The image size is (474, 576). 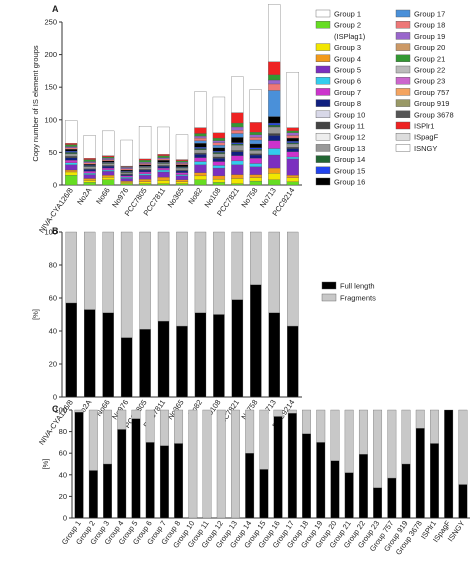 What do you see at coordinates (431, 103) in the screenshot?
I see `legend-label: Group 919` at bounding box center [431, 103].